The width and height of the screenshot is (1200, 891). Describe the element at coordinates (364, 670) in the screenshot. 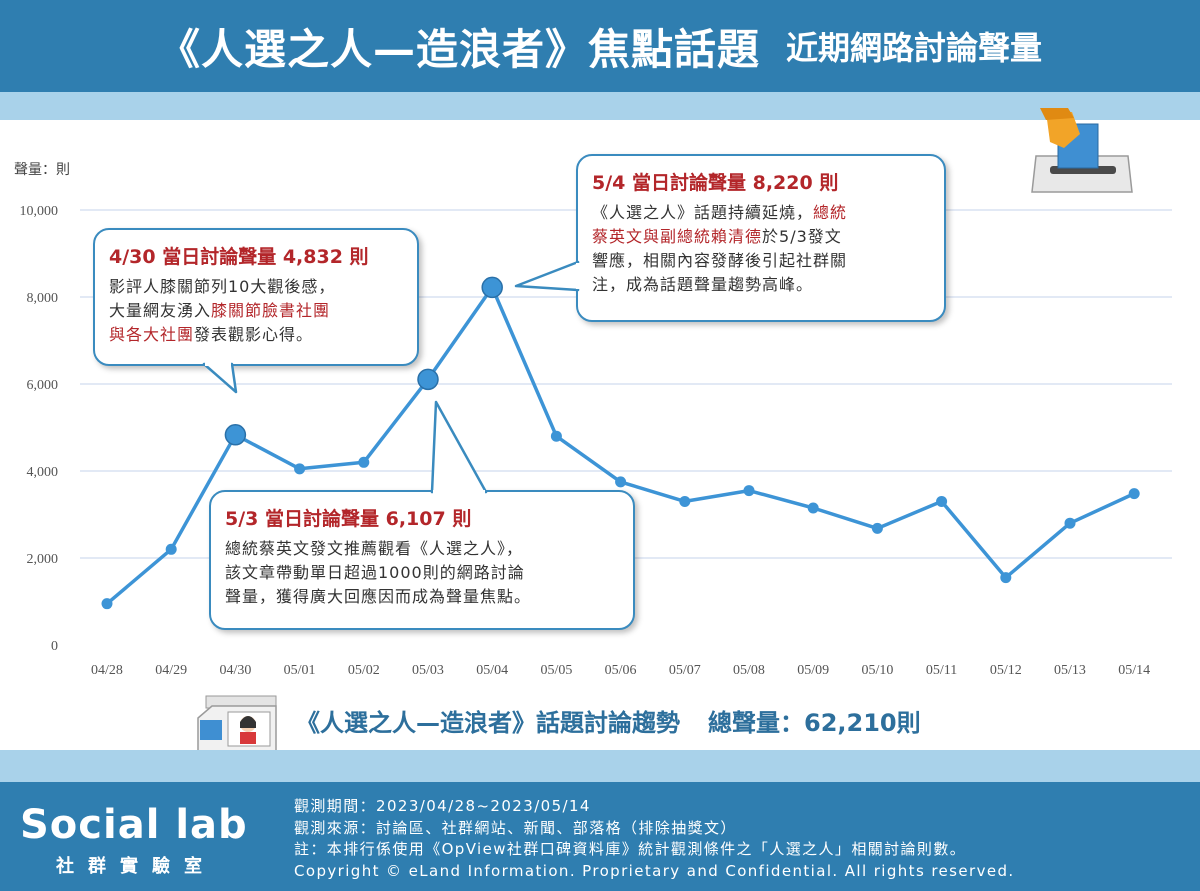

I see `x-tick-label: 05/02` at that location.